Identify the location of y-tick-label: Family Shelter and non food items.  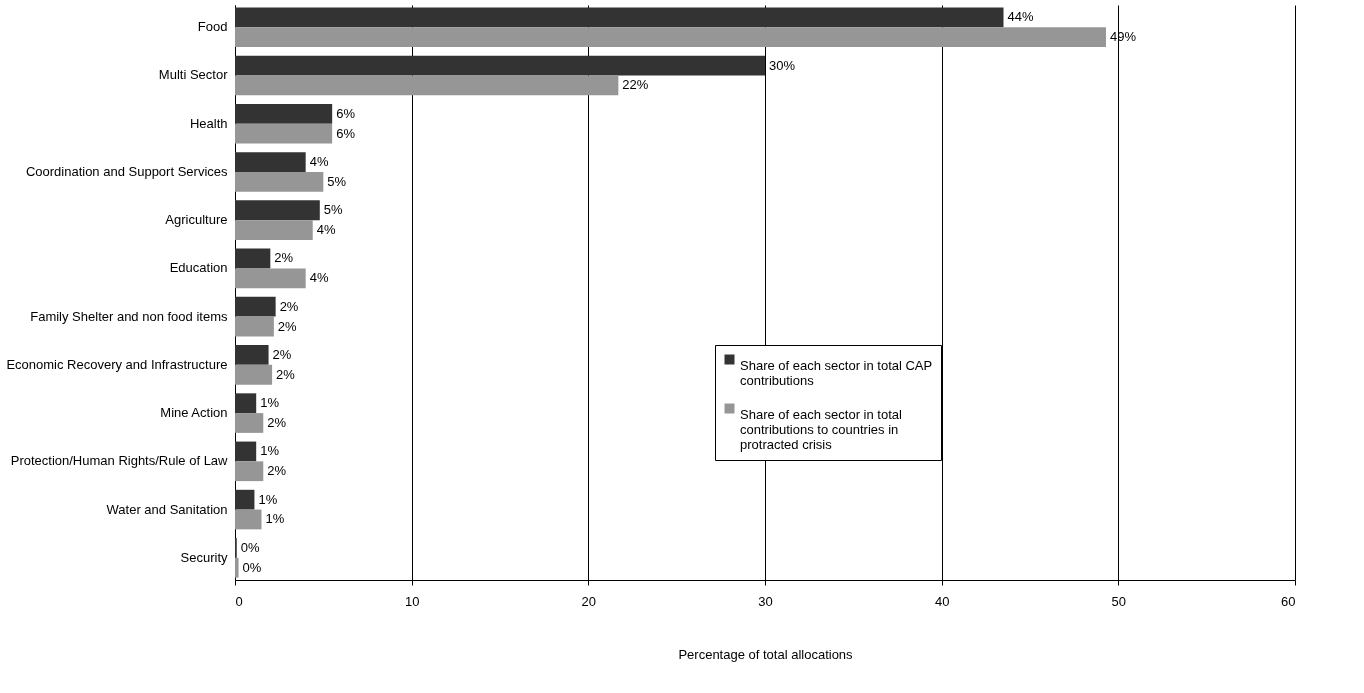
(129, 316).